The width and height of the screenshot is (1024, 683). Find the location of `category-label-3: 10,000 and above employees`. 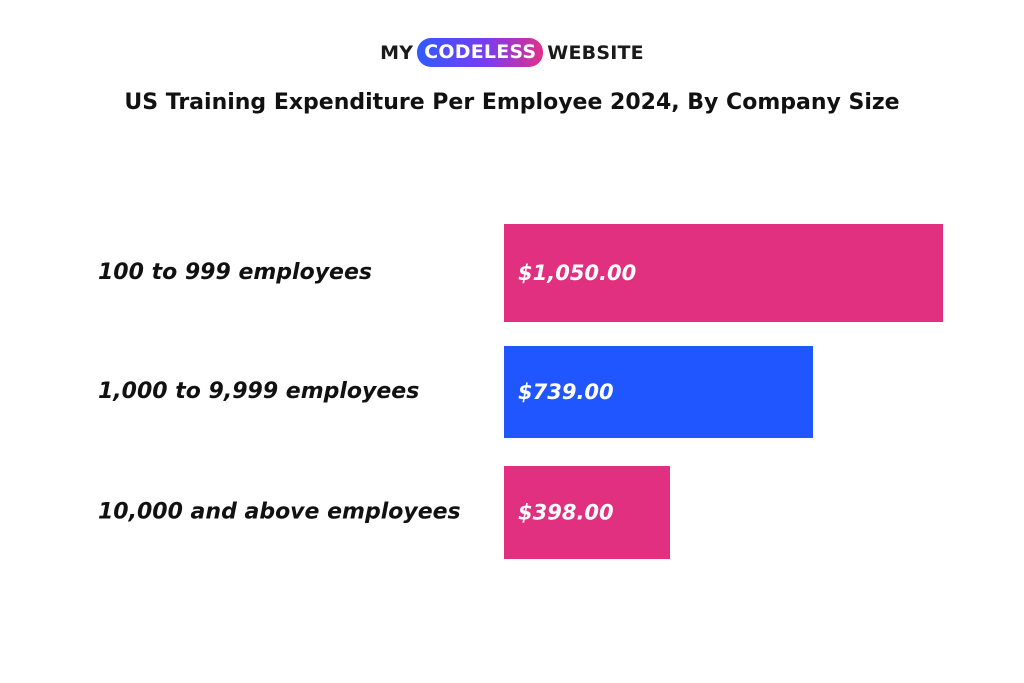

category-label-3: 10,000 and above employees is located at coordinates (279, 512).